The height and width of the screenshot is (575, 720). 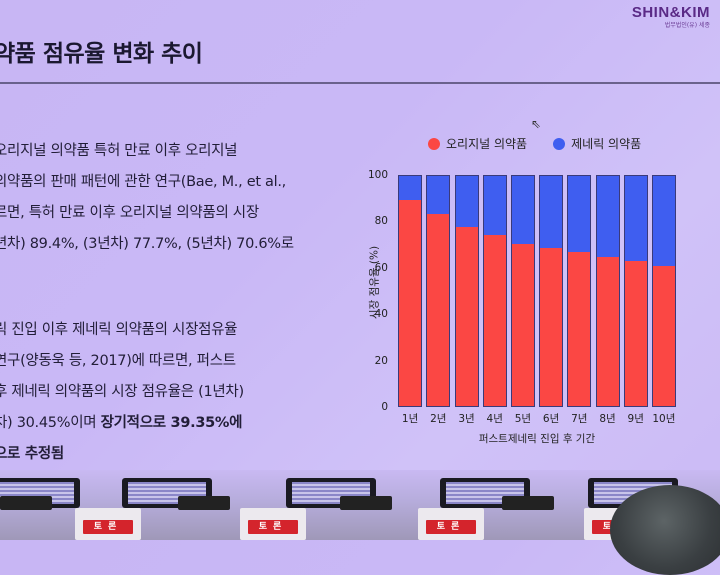 What do you see at coordinates (410, 419) in the screenshot?
I see `x-tick-label: 1년` at bounding box center [410, 419].